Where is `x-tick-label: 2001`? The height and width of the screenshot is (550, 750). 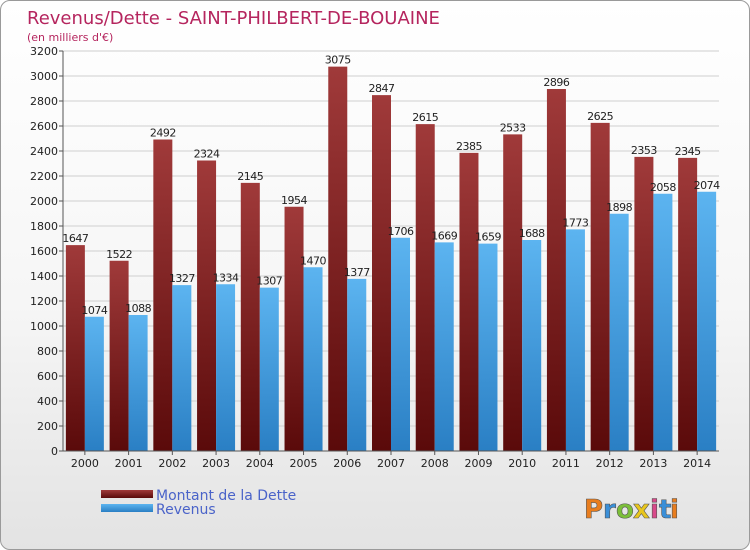
x-tick-label: 2001 is located at coordinates (129, 463).